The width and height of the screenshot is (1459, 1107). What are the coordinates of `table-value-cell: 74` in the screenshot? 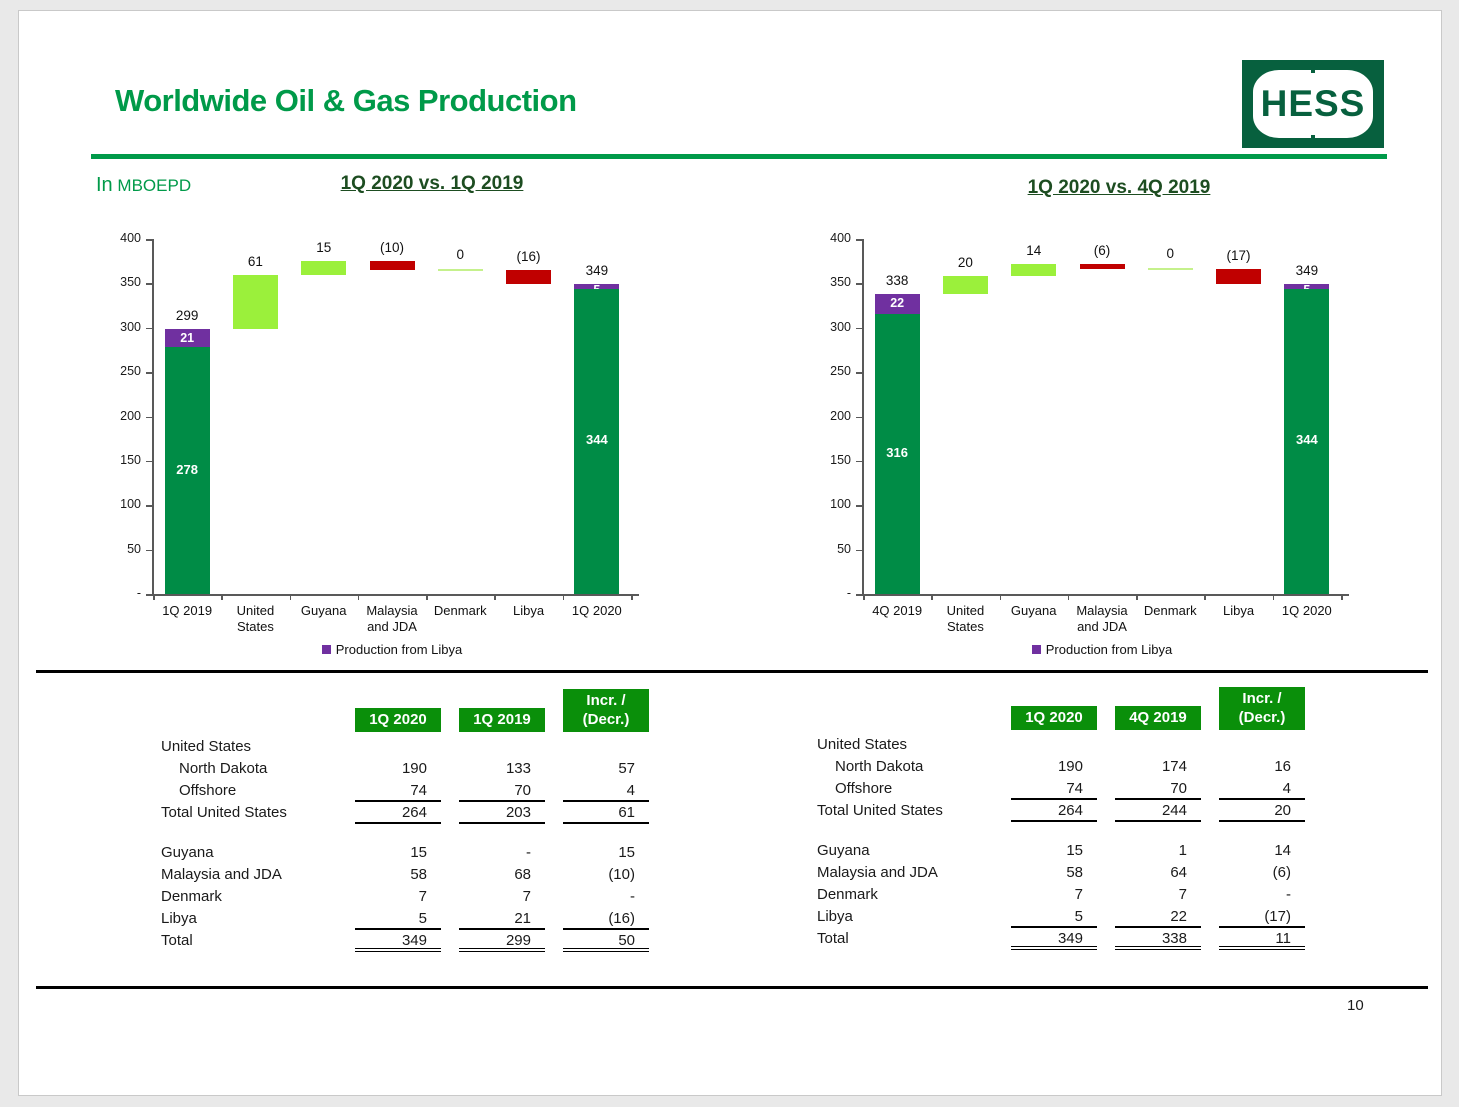 It's located at (1054, 789).